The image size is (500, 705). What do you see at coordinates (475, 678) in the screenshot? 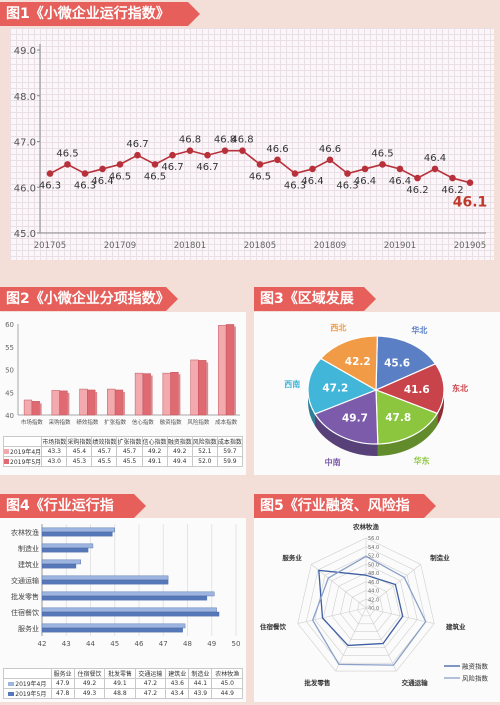
I see `legend-label: 风险指数` at bounding box center [475, 678].